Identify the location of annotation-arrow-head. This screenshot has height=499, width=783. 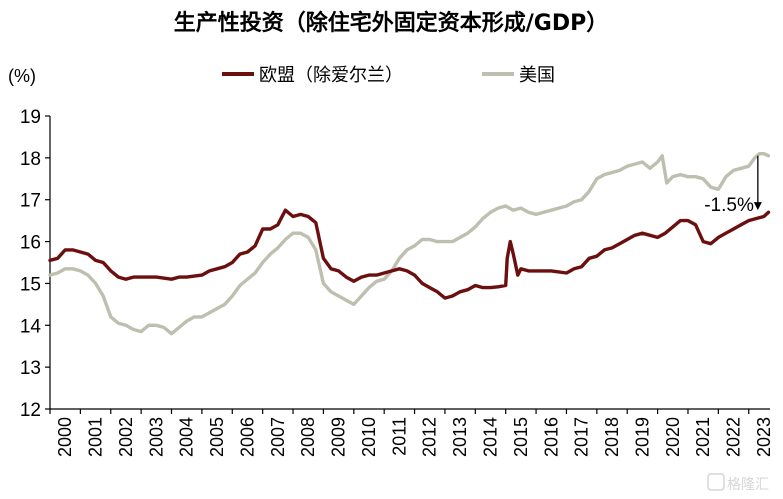
(757, 206).